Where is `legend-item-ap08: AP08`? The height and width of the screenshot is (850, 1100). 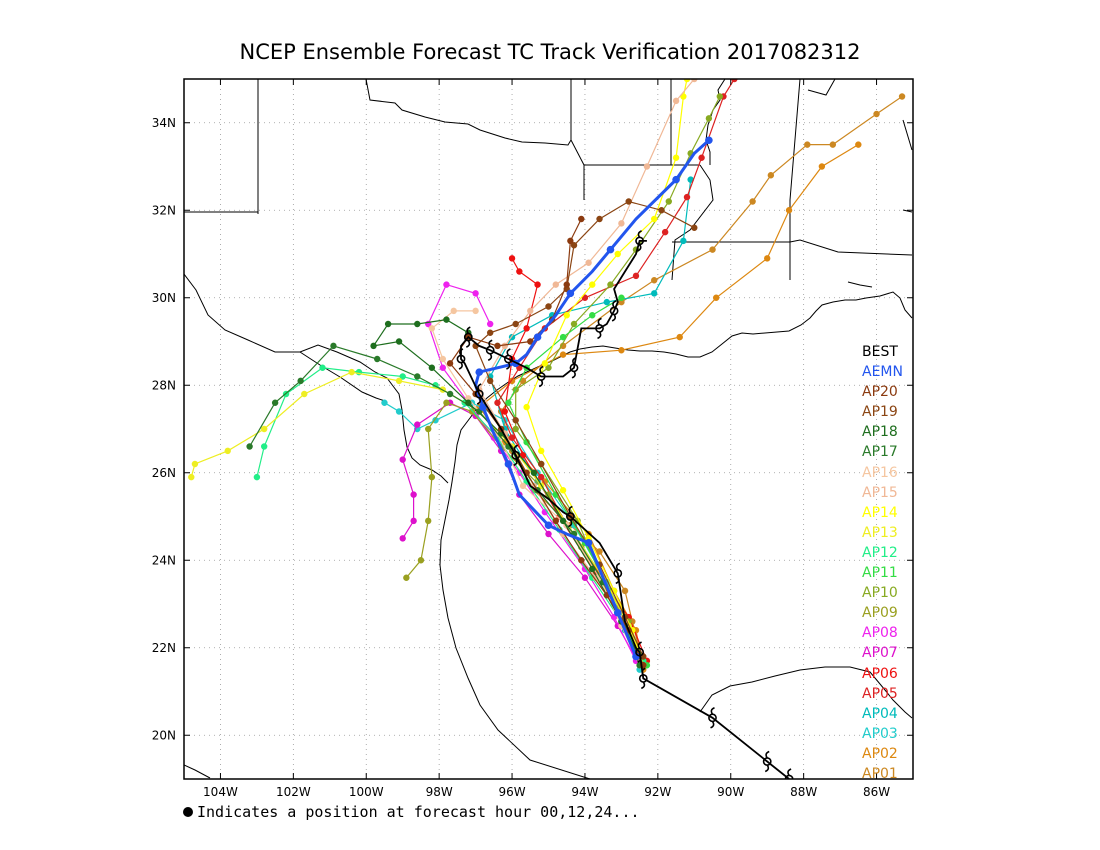 legend-item-ap08: AP08 is located at coordinates (880, 633).